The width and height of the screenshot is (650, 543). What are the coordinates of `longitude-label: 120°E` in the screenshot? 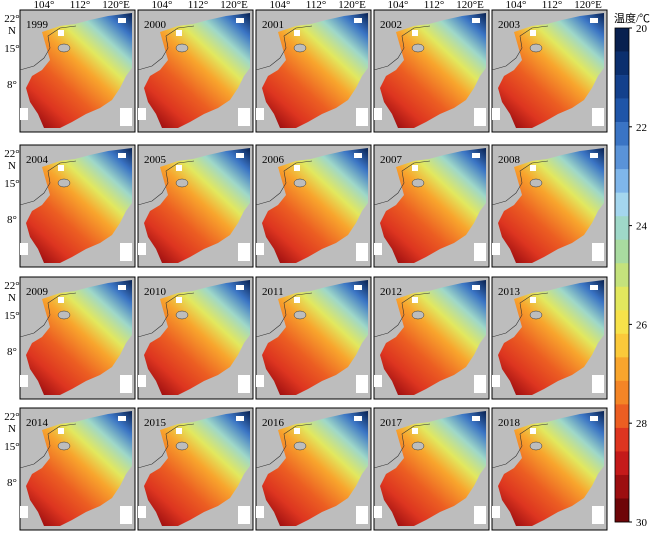 It's located at (470, 5).